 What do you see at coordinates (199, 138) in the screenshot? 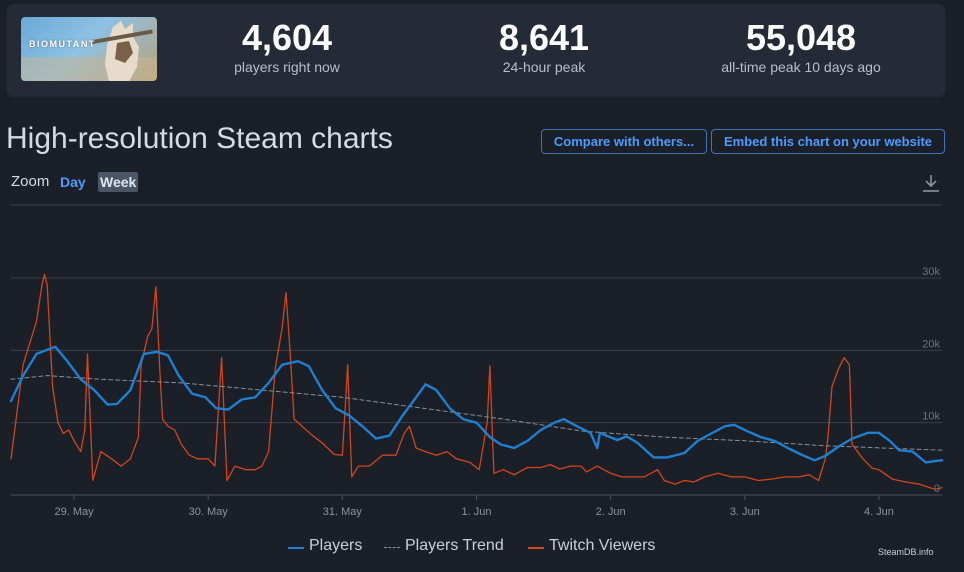
I see `page-title: High-resolution Steam charts` at bounding box center [199, 138].